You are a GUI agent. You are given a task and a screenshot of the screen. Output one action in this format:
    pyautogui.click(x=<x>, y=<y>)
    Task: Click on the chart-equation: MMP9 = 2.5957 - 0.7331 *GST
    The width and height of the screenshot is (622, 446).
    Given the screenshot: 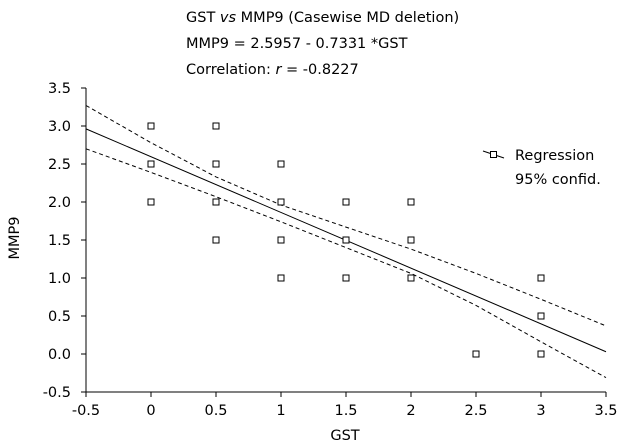 What is the action you would take?
    pyautogui.click(x=297, y=44)
    